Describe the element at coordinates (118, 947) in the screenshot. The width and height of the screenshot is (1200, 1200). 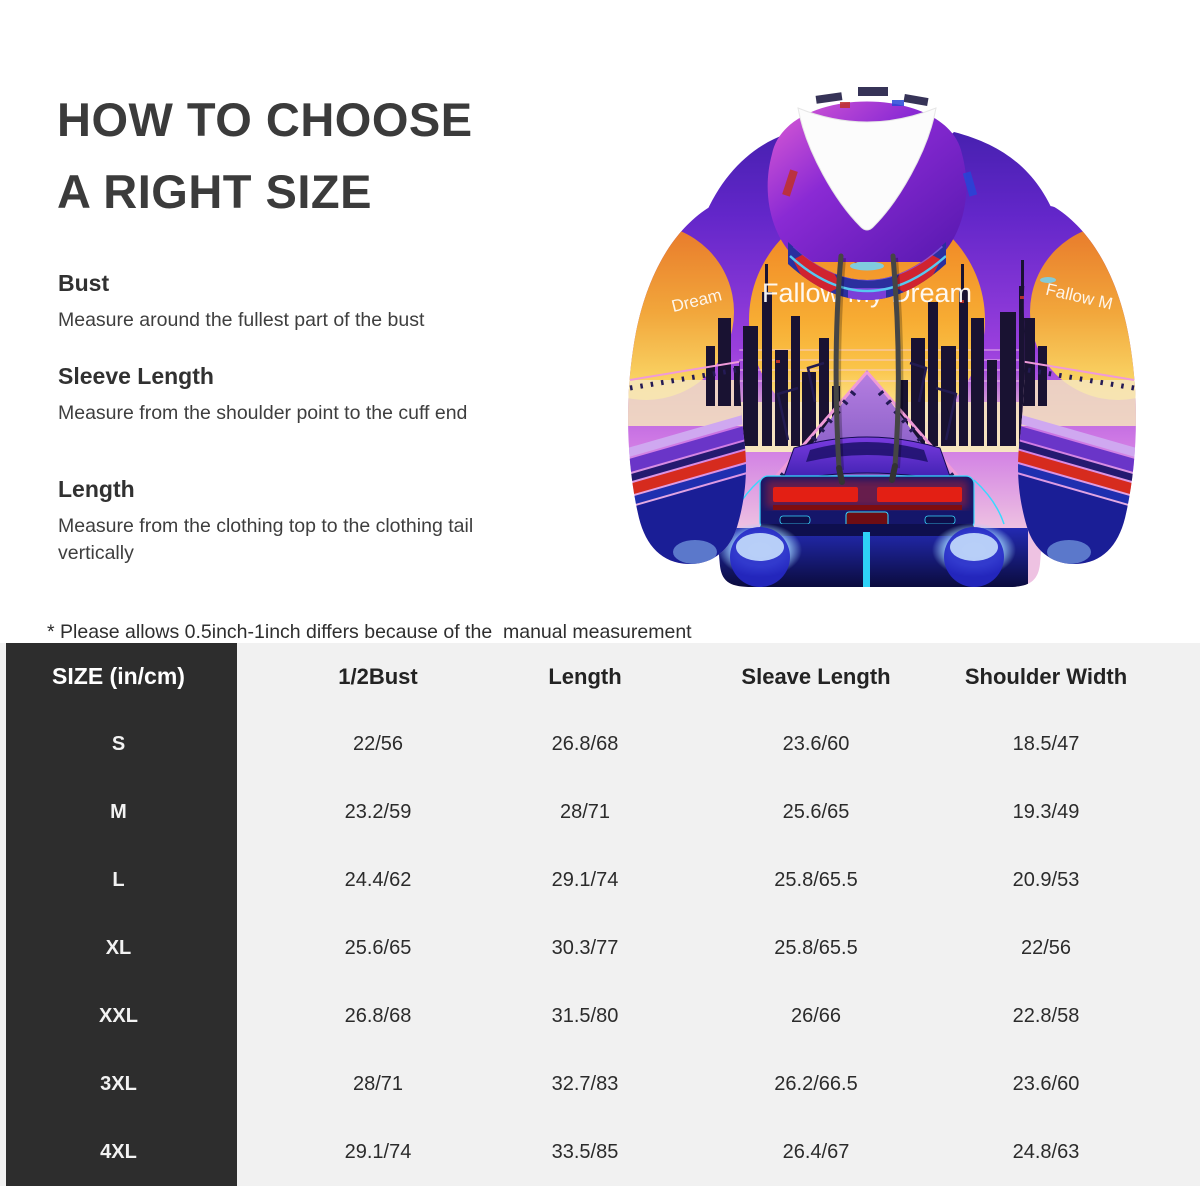
I see `size-label: XL` at that location.